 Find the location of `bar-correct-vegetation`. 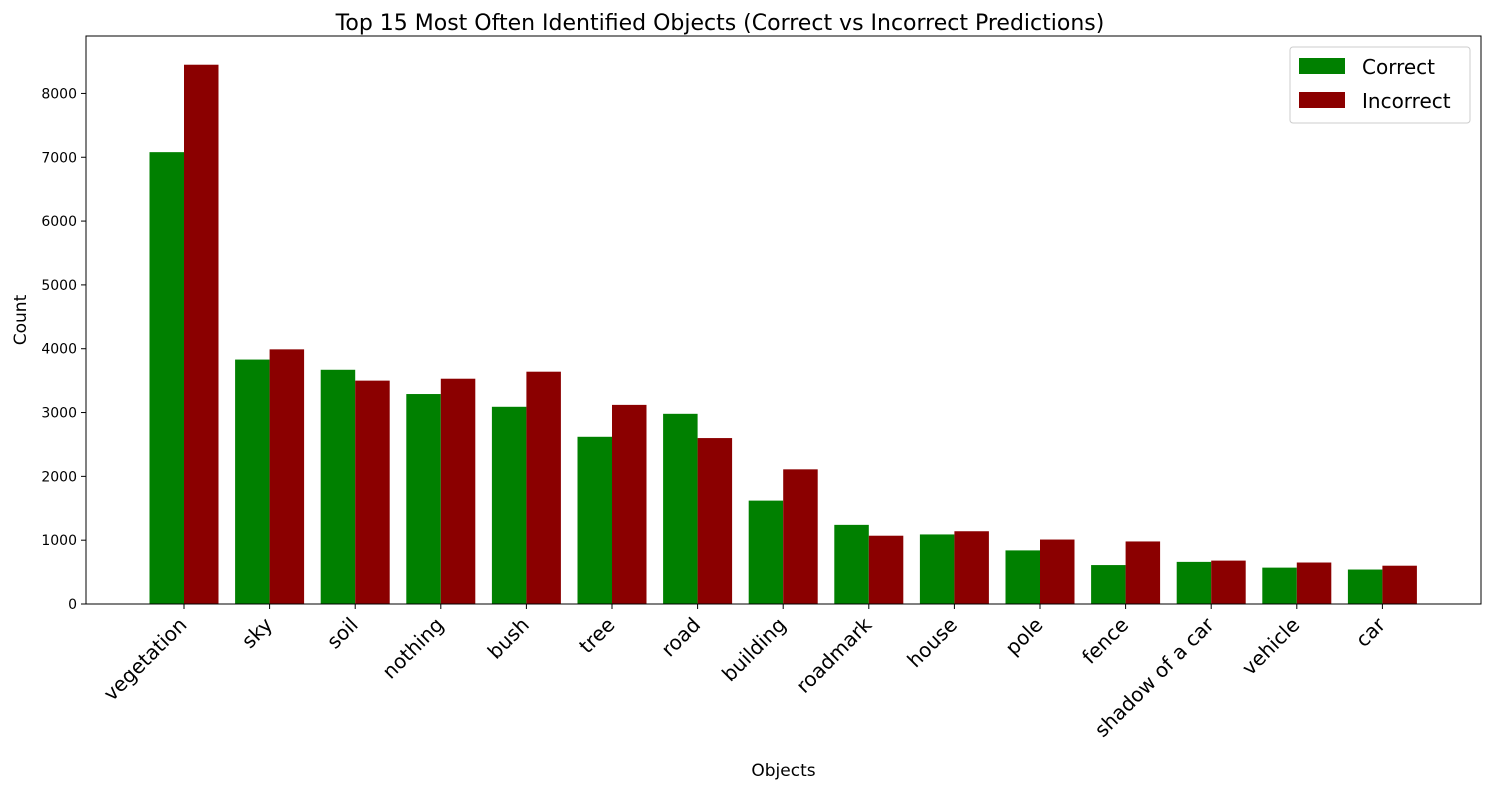

bar-correct-vegetation is located at coordinates (166, 378).